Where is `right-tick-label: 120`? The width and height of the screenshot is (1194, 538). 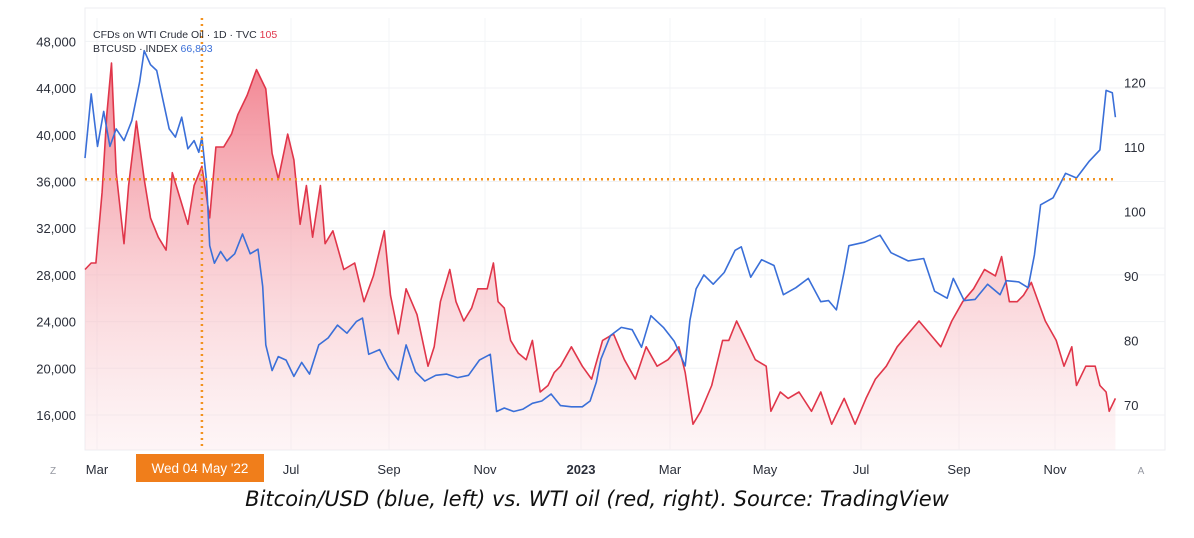
right-tick-label: 120 is located at coordinates (1135, 82).